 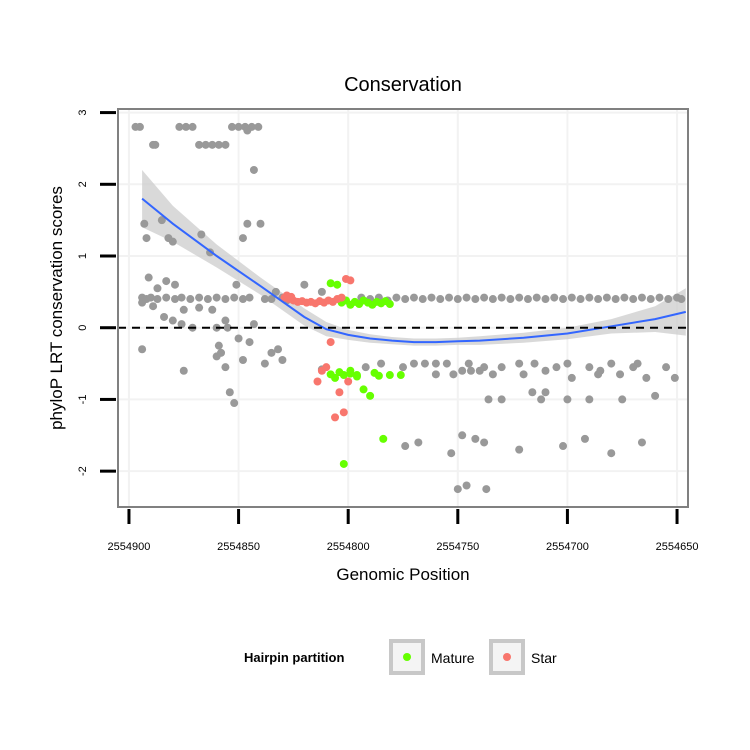 What do you see at coordinates (96, 293) in the screenshot?
I see `y-axis: -2 -1 0 1 2 3` at bounding box center [96, 293].